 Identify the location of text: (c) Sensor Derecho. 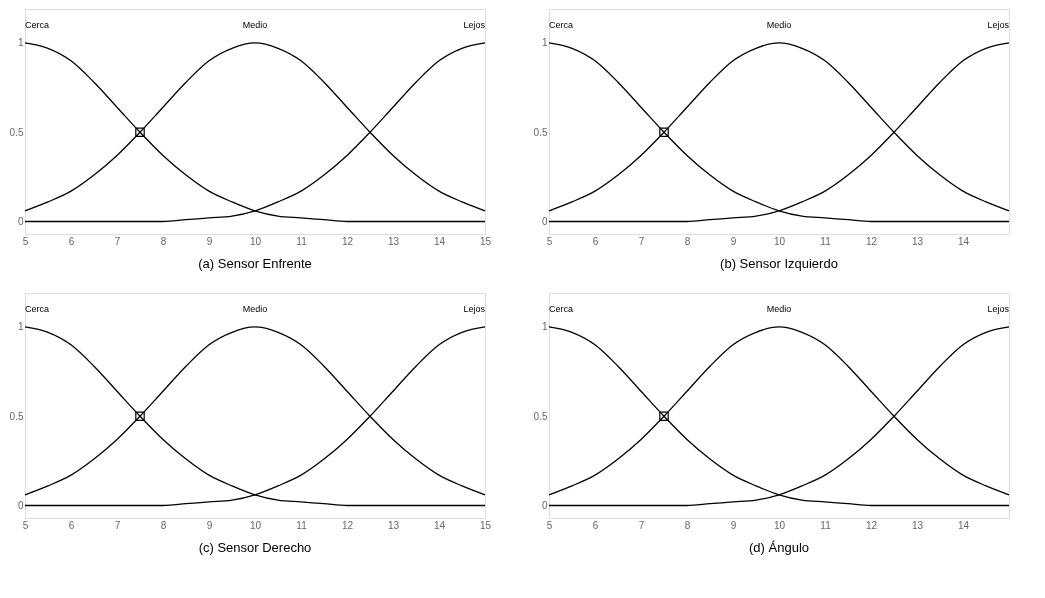
(255, 547).